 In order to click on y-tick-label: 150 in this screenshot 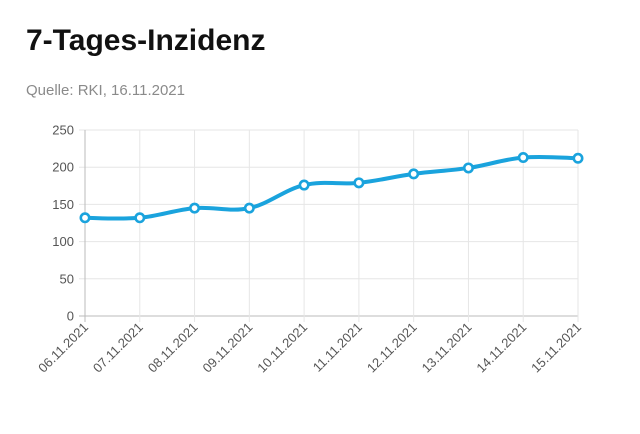, I will do `click(63, 204)`.